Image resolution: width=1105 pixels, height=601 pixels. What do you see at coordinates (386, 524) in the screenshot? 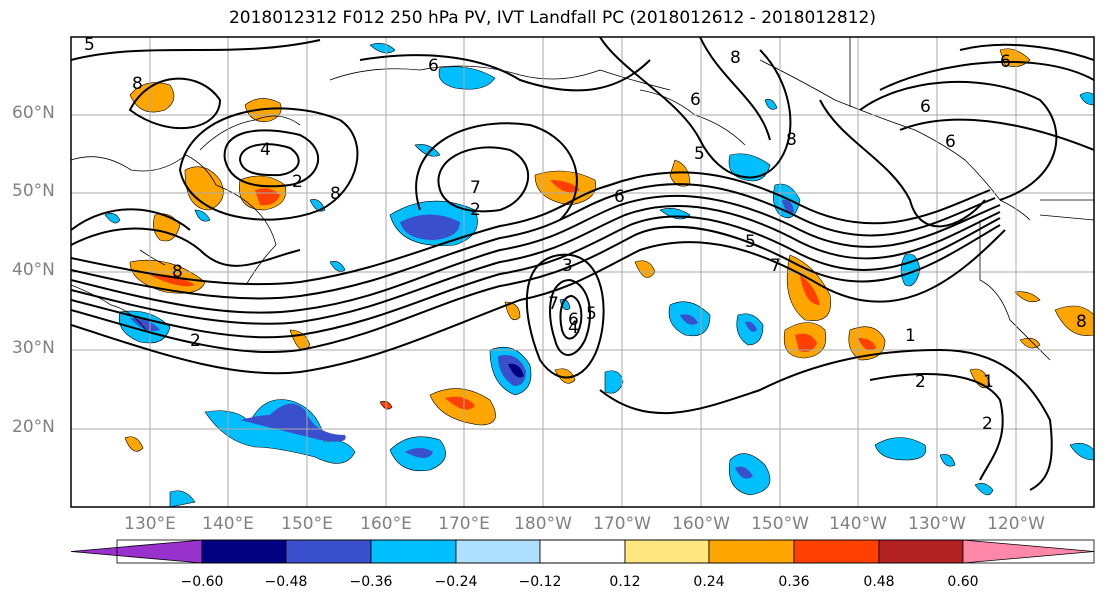
I see `longitude-label: 160°E` at bounding box center [386, 524].